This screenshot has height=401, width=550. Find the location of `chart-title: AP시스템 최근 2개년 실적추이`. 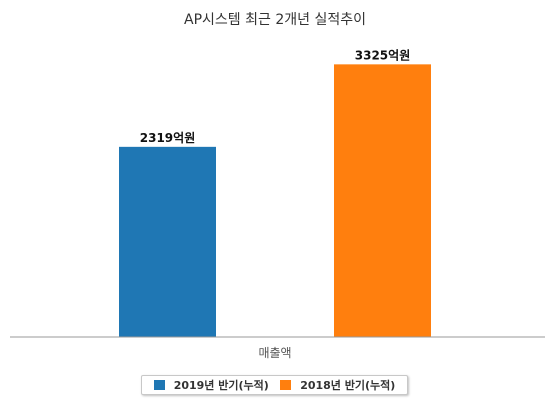

chart-title: AP시스템 최근 2개년 실적추이 is located at coordinates (275, 20).